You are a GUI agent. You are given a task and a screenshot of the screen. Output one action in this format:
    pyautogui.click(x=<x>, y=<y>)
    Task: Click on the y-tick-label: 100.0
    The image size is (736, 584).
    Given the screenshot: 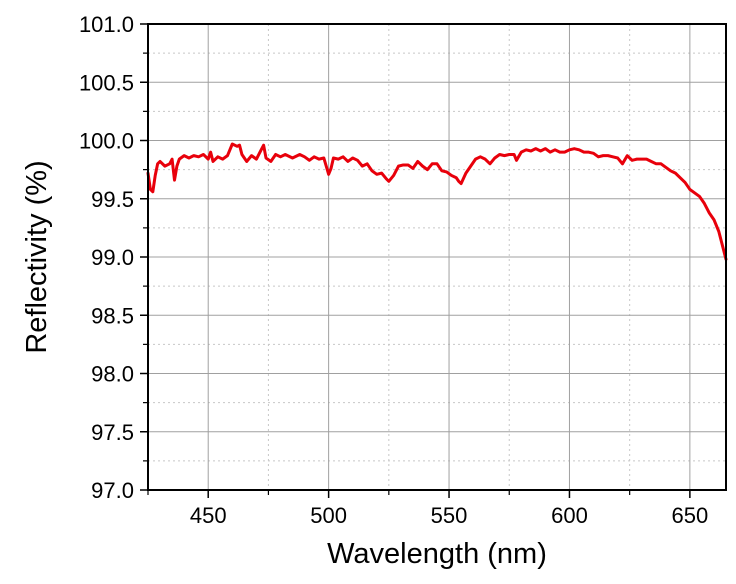 What is the action you would take?
    pyautogui.click(x=106, y=141)
    